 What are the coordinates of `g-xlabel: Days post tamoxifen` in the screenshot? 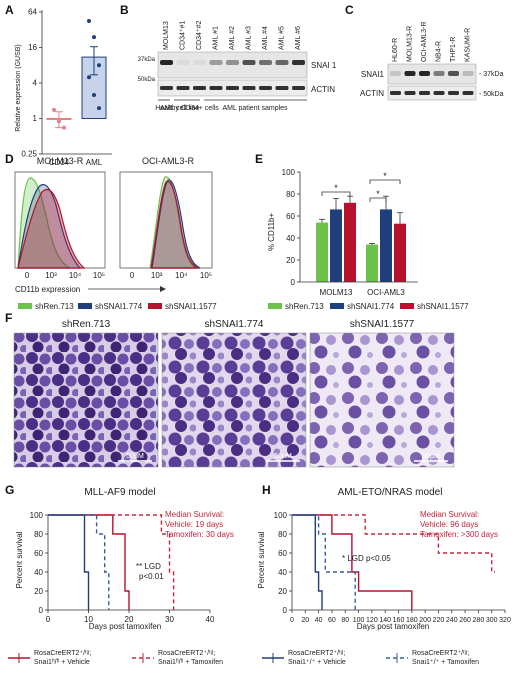 It's located at (125, 626).